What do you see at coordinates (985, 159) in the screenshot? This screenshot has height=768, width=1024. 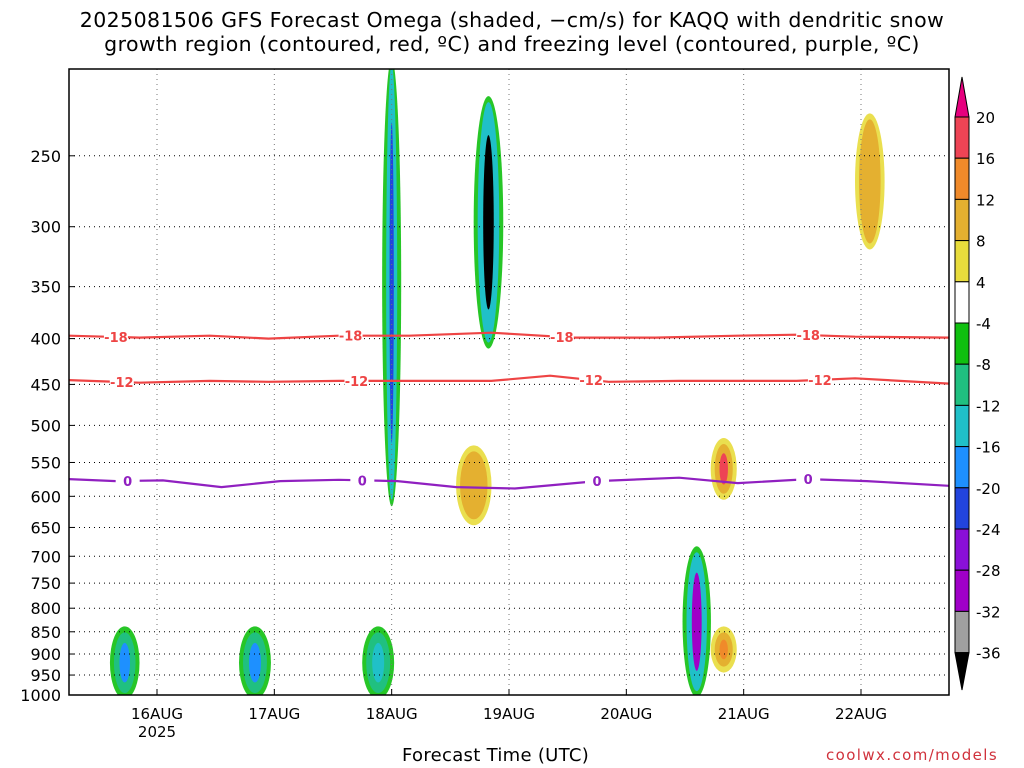 I see `colorbar-label-1: 16` at bounding box center [985, 159].